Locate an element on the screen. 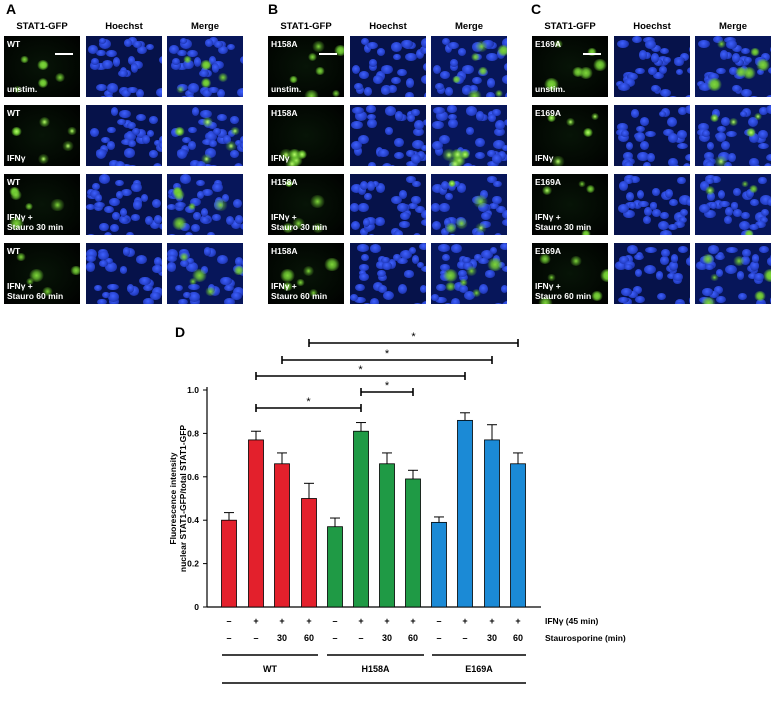 The width and height of the screenshot is (777, 705). group-label: H158A is located at coordinates (375, 669).